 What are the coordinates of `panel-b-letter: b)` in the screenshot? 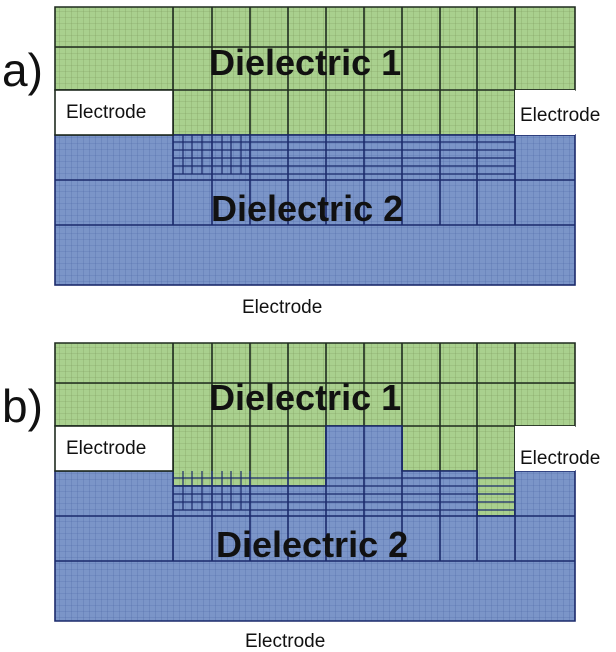 It's located at (22, 406).